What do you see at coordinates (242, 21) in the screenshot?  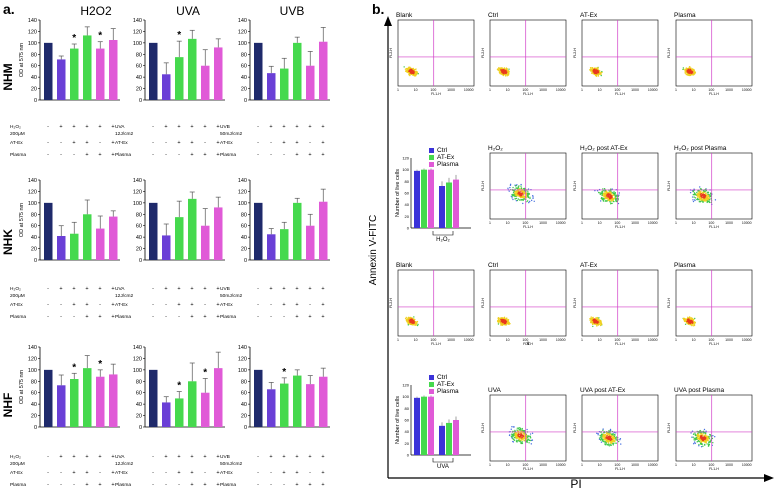 I see `y-tick-label: 140` at bounding box center [242, 21].